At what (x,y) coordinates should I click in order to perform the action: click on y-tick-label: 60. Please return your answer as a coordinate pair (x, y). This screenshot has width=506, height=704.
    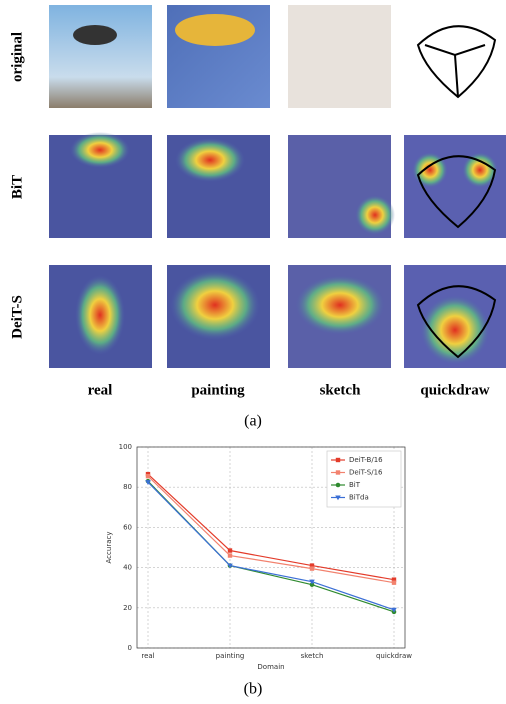
    Looking at the image, I should click on (127, 527).